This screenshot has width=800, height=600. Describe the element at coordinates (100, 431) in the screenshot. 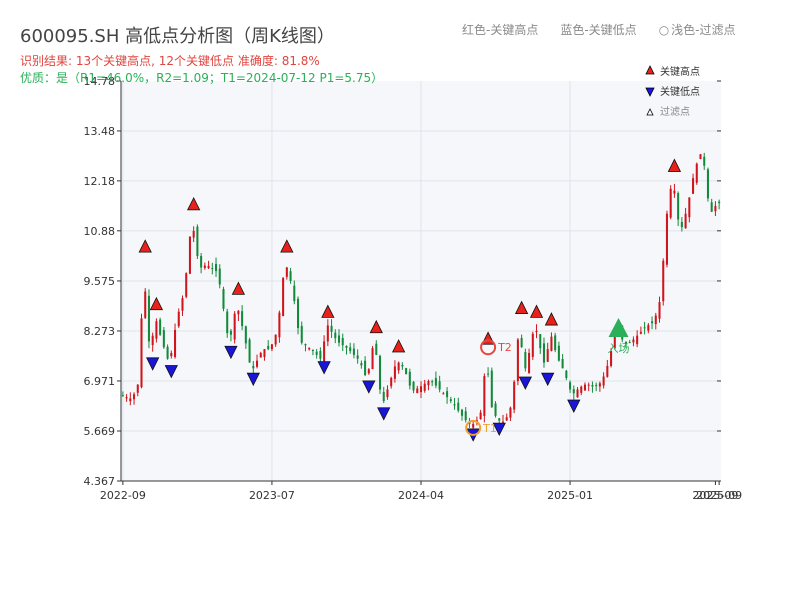

I see `y-tick-label: 5.669` at that location.